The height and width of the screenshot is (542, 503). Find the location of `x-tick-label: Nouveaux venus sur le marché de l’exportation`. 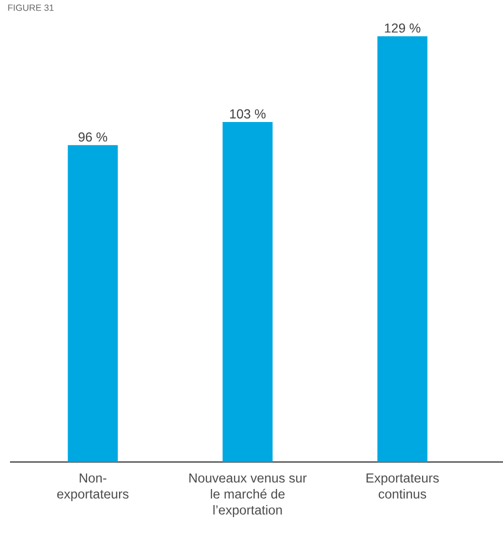

x-tick-label: Nouveaux venus sur le marché de l’exportation is located at coordinates (248, 496).